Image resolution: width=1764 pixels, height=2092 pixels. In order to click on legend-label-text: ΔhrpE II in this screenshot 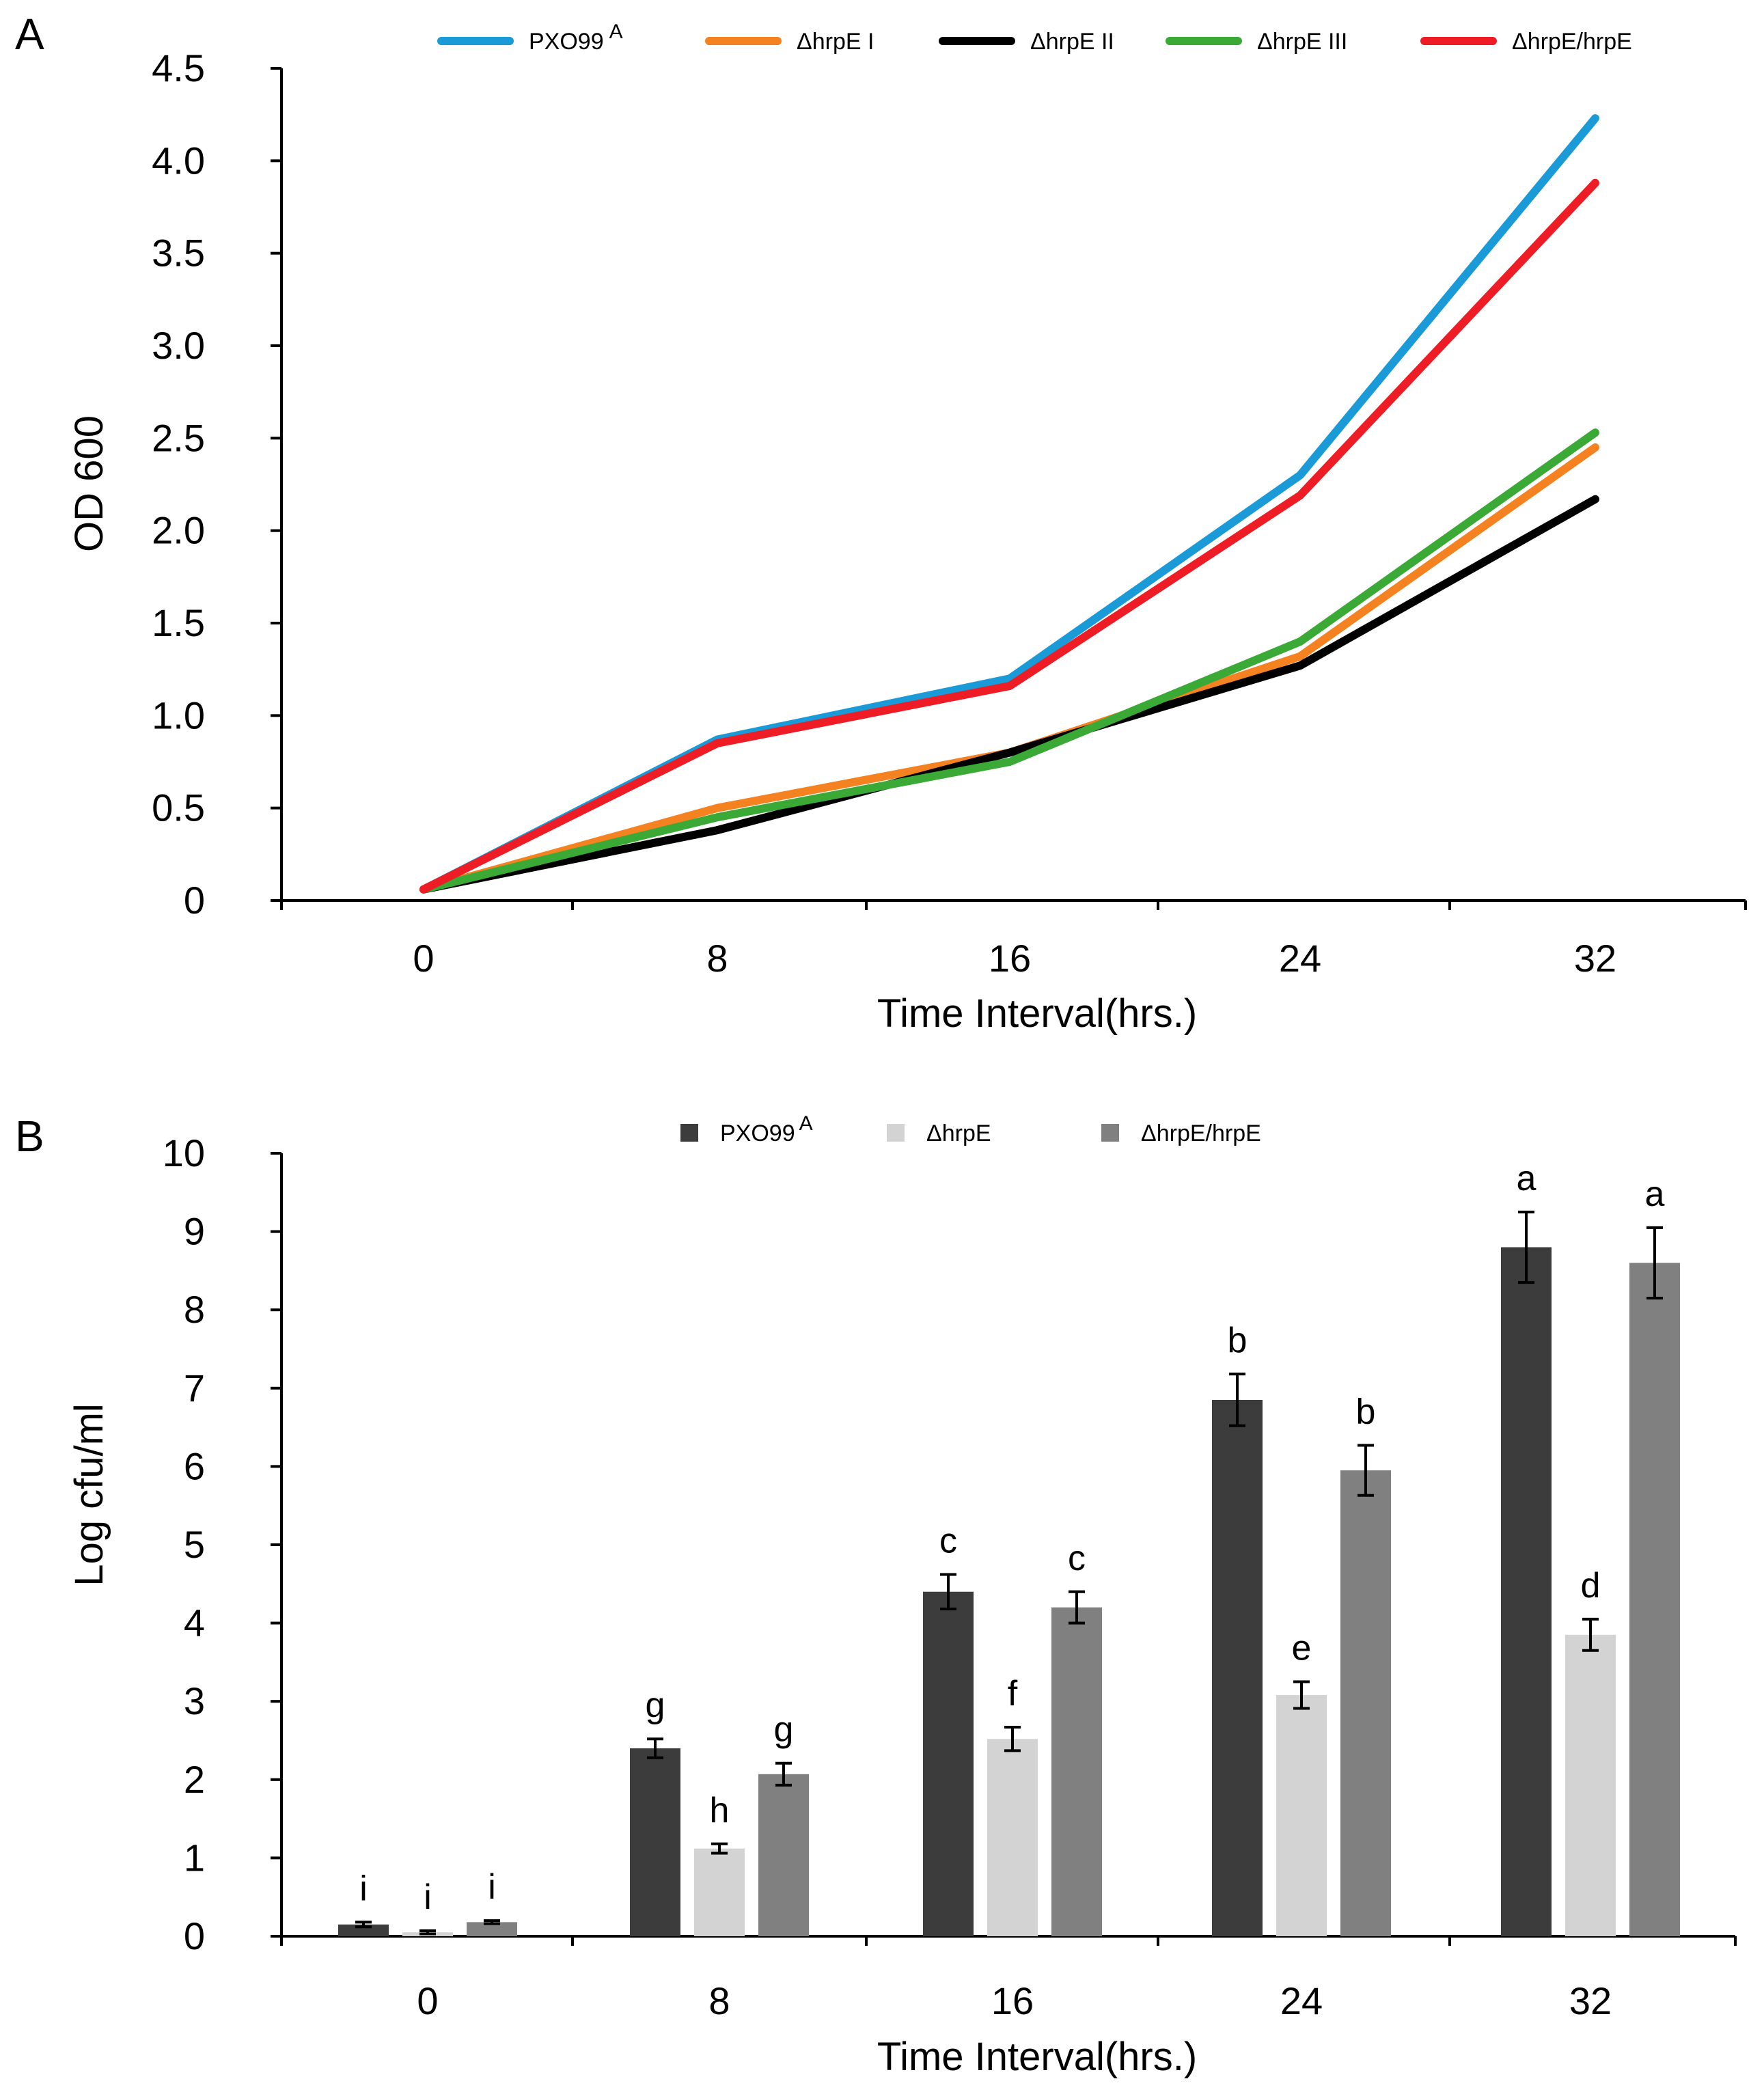, I will do `click(1072, 42)`.